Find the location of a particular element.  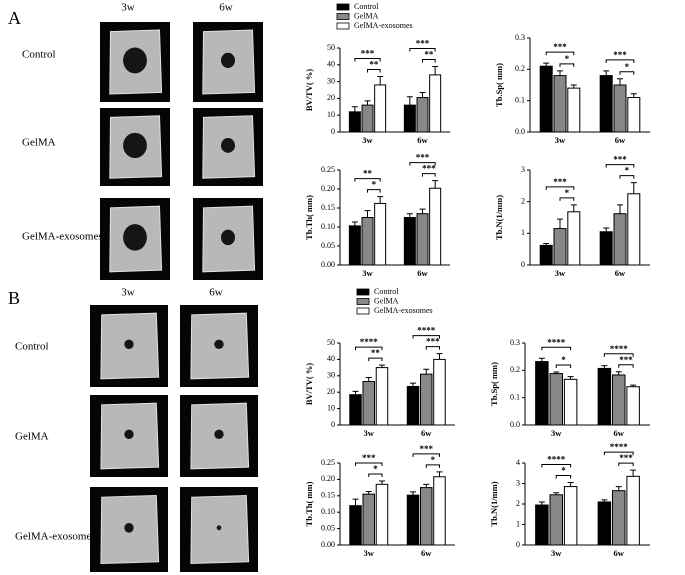

y-tick-label: 0.00 is located at coordinates (328, 544).